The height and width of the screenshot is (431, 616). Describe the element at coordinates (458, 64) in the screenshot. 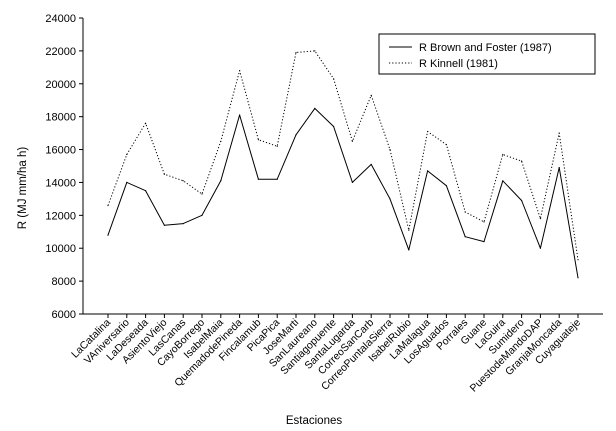

I see `legend-label-kinnell: R Kinnell (1981)` at that location.